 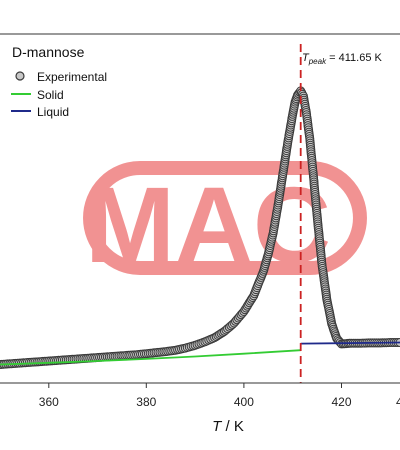 I want to click on x-axis-ticks: 360 380 400 420 4, so click(x=219, y=396).